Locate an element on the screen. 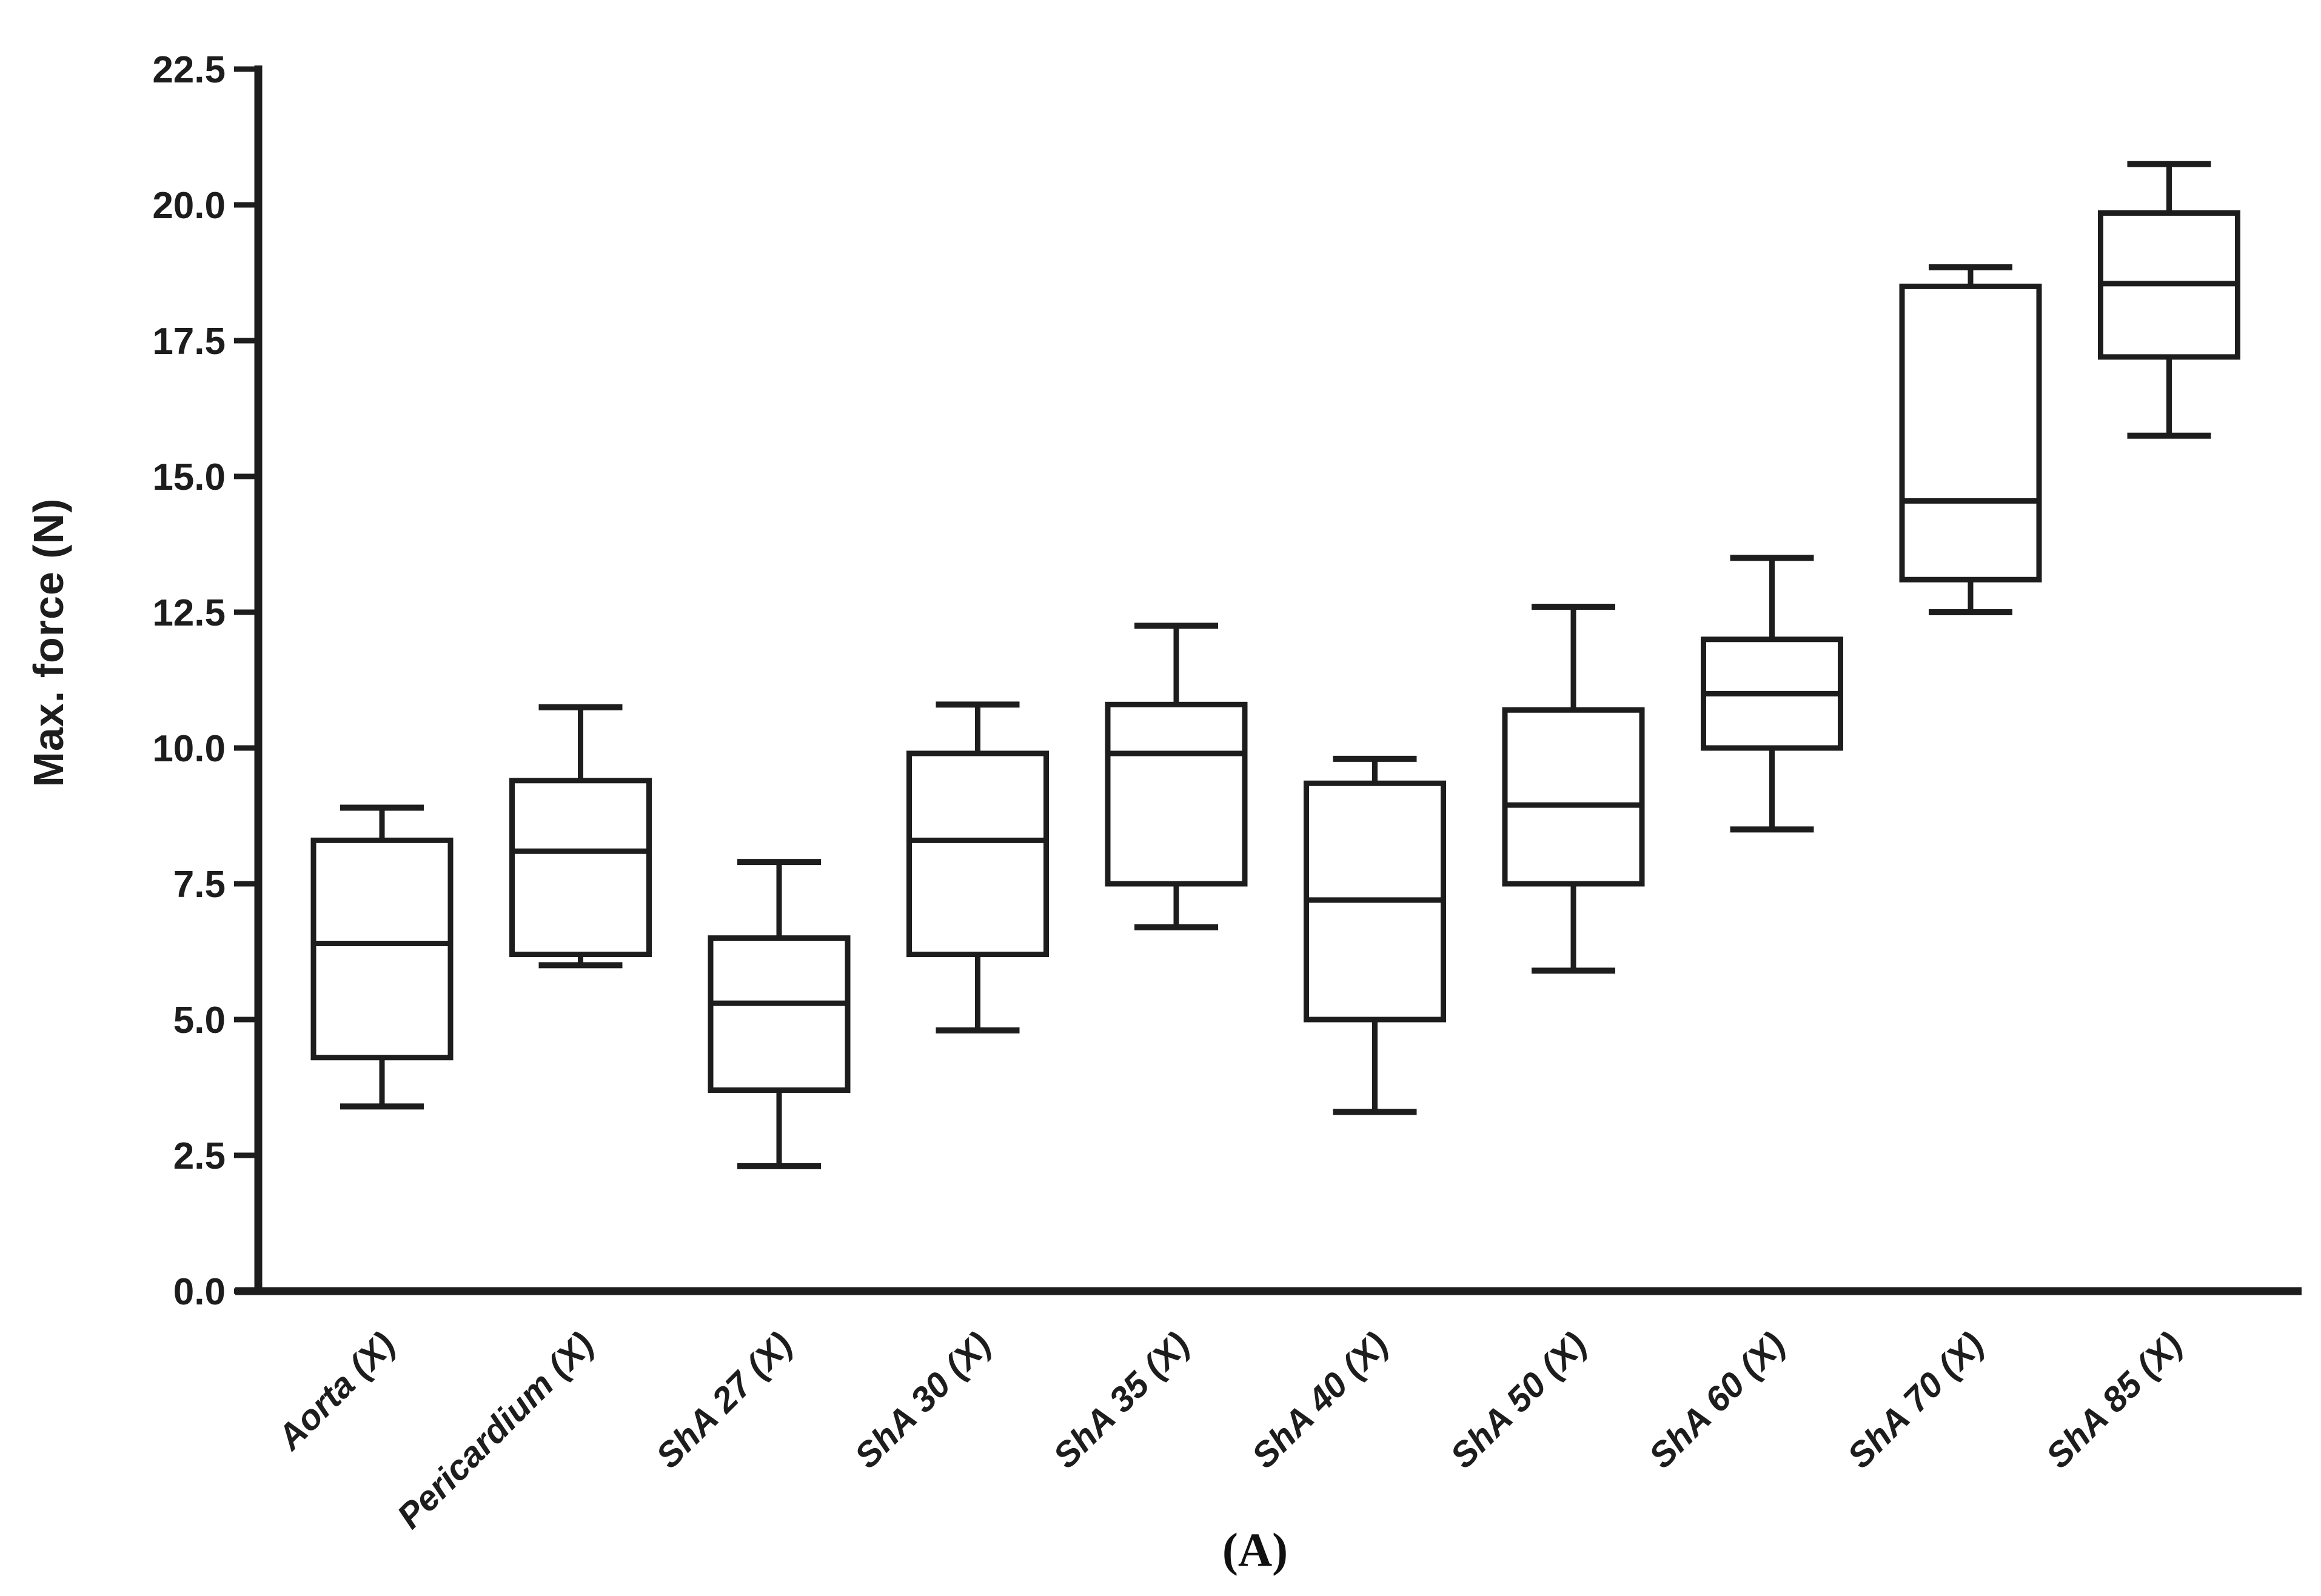 Image resolution: width=2321 pixels, height=1596 pixels. y-tick-label: 12.5 is located at coordinates (189, 613).